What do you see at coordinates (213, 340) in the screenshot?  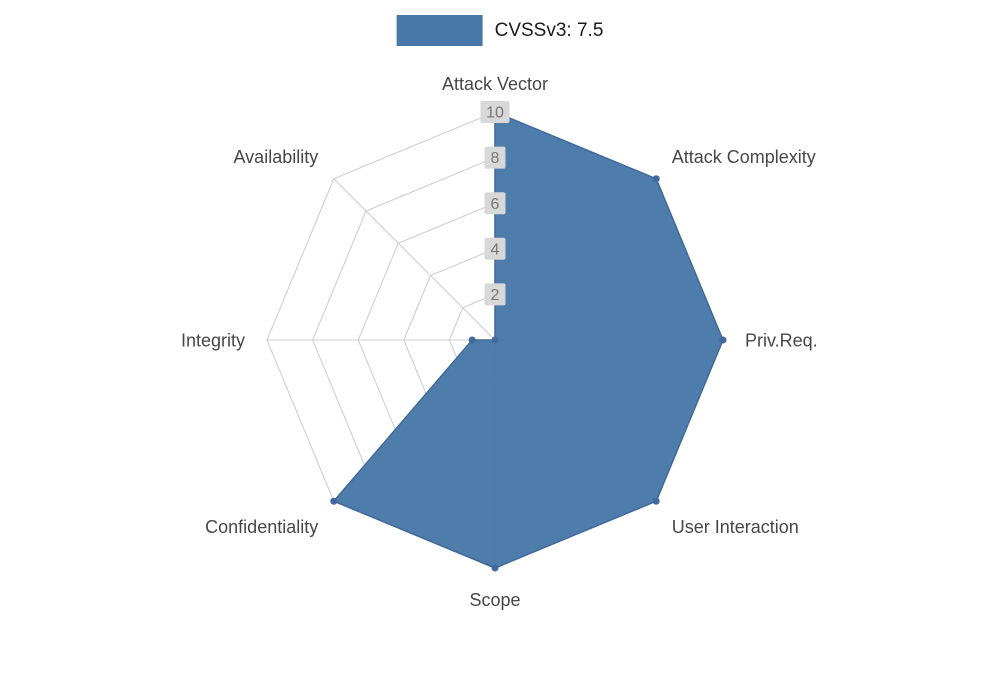 I see `axis-label-integrity: Integrity` at bounding box center [213, 340].